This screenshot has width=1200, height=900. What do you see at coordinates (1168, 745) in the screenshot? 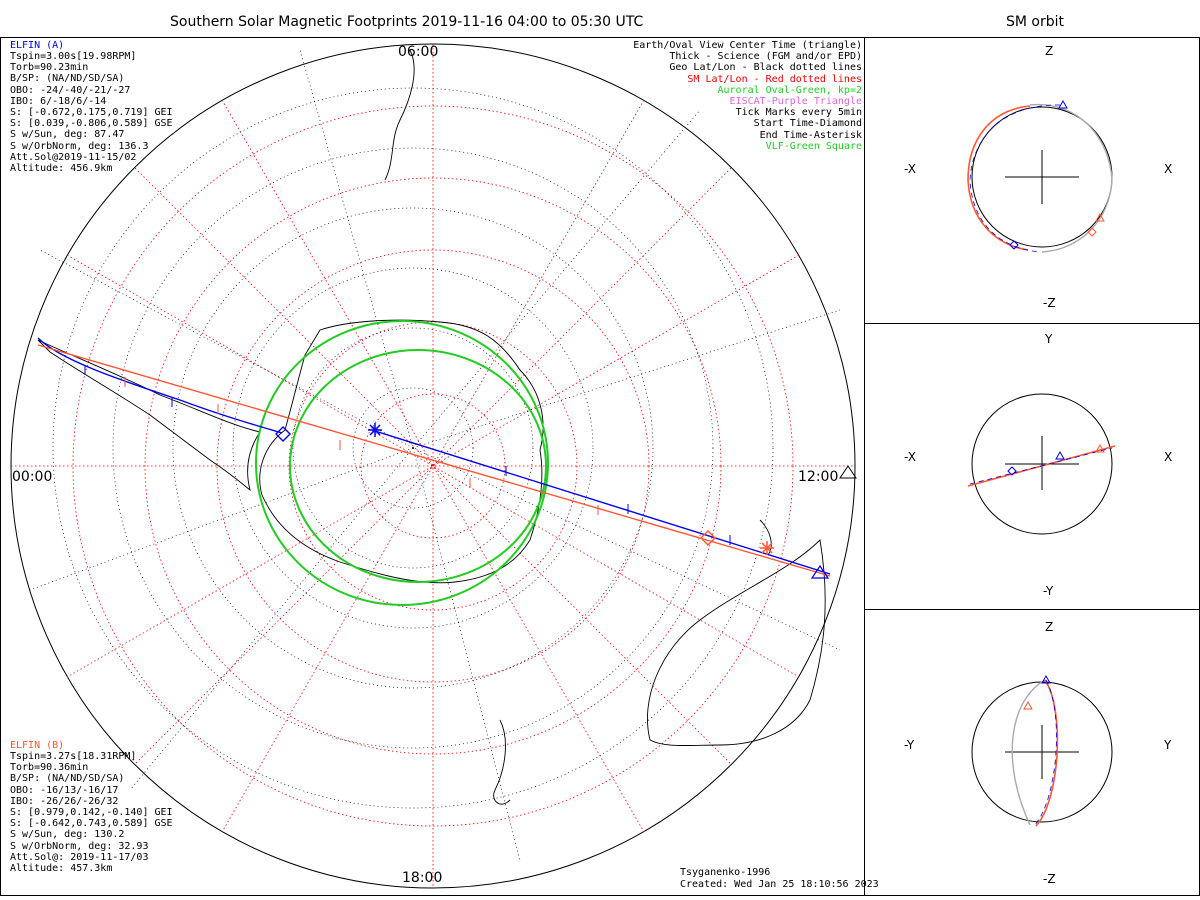
I see `orbit3-right-label: Y` at bounding box center [1168, 745].